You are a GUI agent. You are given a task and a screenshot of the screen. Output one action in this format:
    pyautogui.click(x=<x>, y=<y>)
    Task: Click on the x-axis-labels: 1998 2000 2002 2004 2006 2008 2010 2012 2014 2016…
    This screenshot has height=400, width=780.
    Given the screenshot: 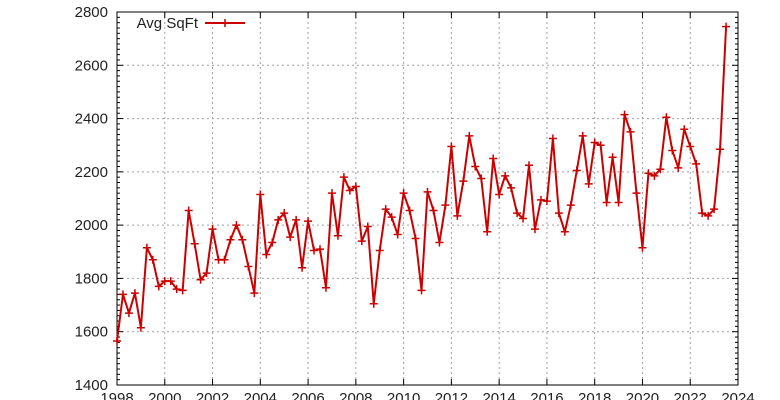 What is the action you would take?
    pyautogui.click(x=427, y=395)
    